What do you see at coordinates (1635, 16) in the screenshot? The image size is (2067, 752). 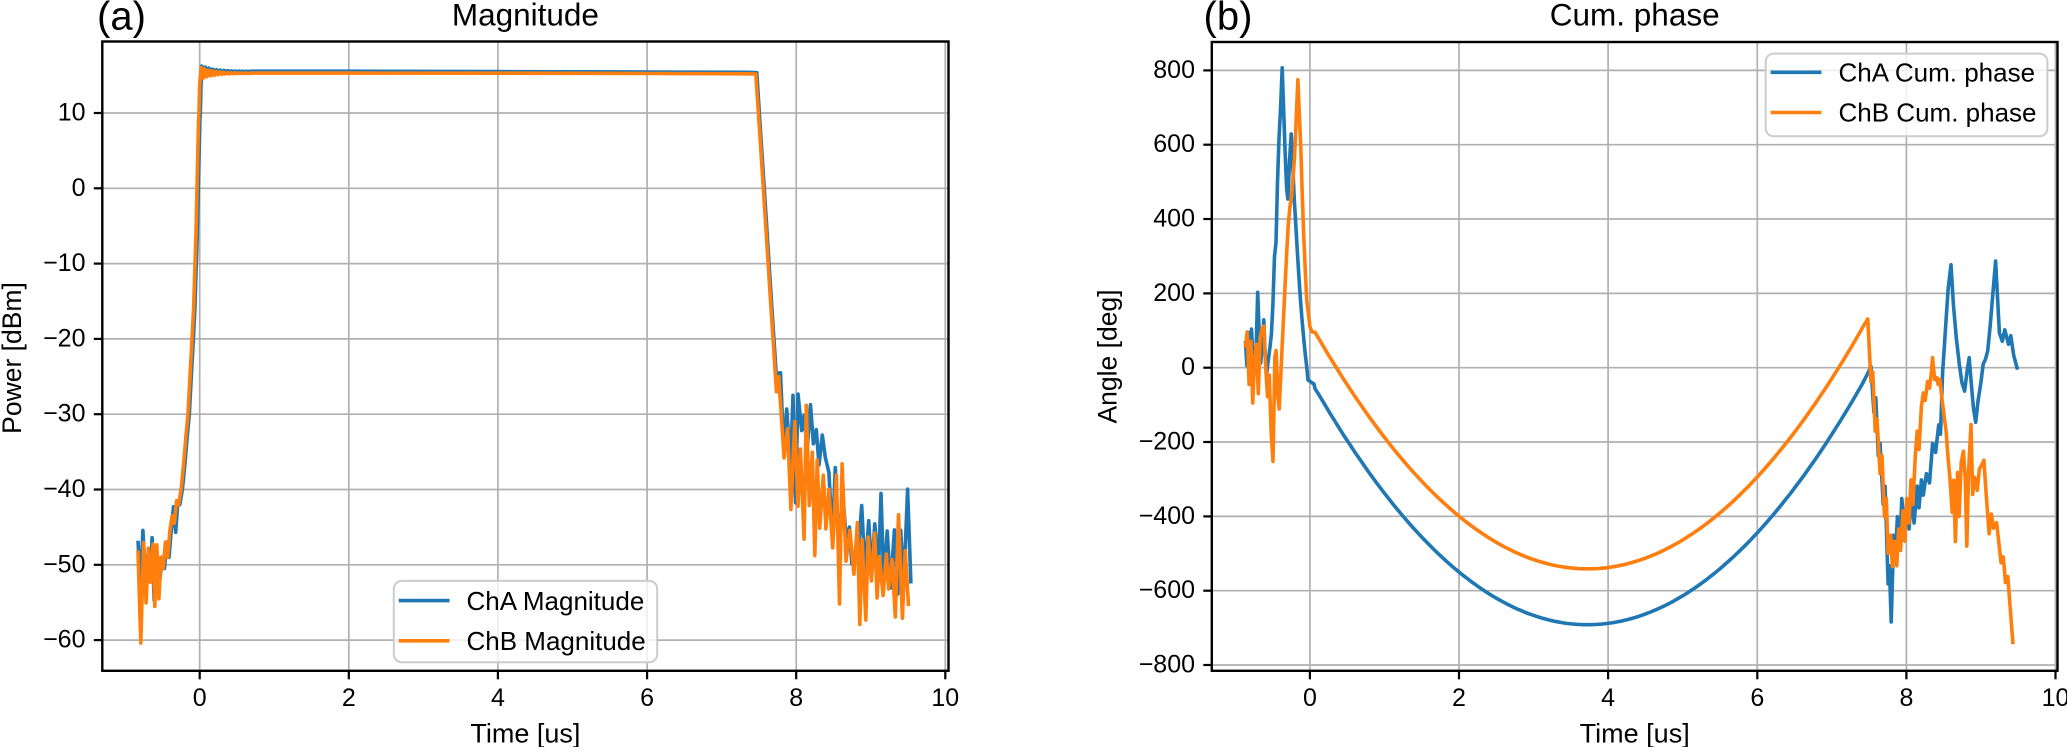 I see `svg-text: Cum. phase` at bounding box center [1635, 16].